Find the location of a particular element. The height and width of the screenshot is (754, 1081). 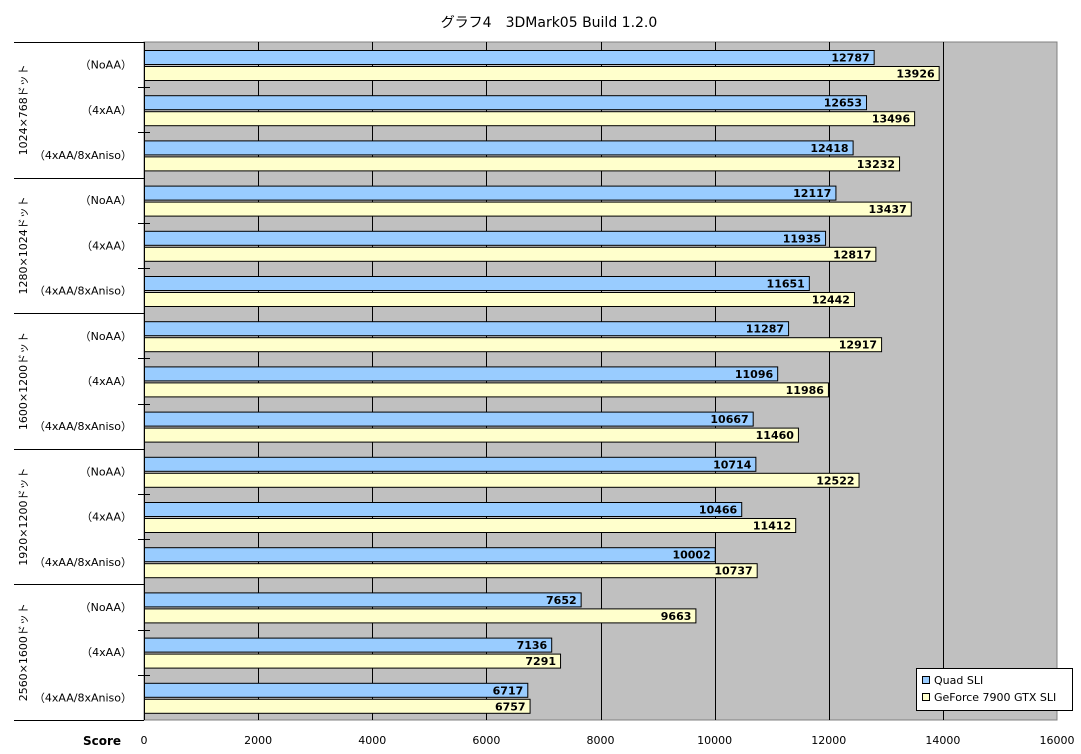

legend-entry: GeForce 7900 GTX SLI is located at coordinates (995, 697).